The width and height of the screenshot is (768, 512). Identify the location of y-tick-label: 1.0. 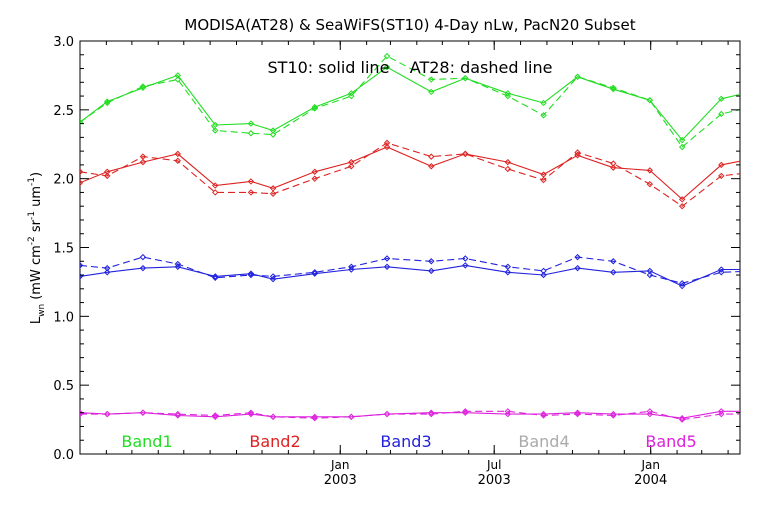
(63, 317).